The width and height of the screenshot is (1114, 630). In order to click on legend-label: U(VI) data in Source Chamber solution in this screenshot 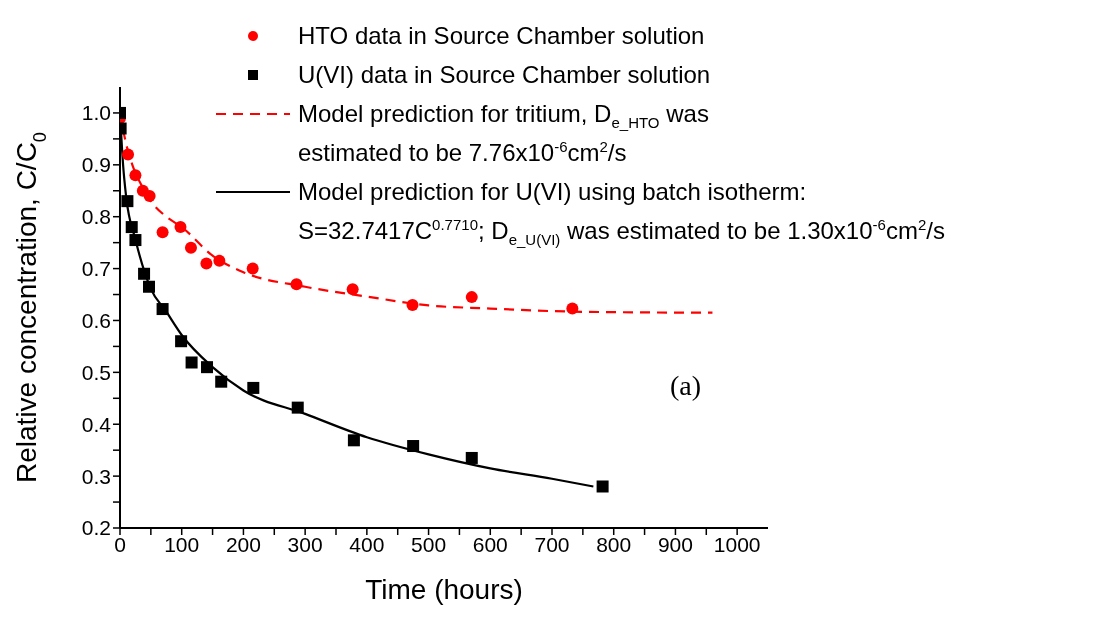, I will do `click(504, 75)`.